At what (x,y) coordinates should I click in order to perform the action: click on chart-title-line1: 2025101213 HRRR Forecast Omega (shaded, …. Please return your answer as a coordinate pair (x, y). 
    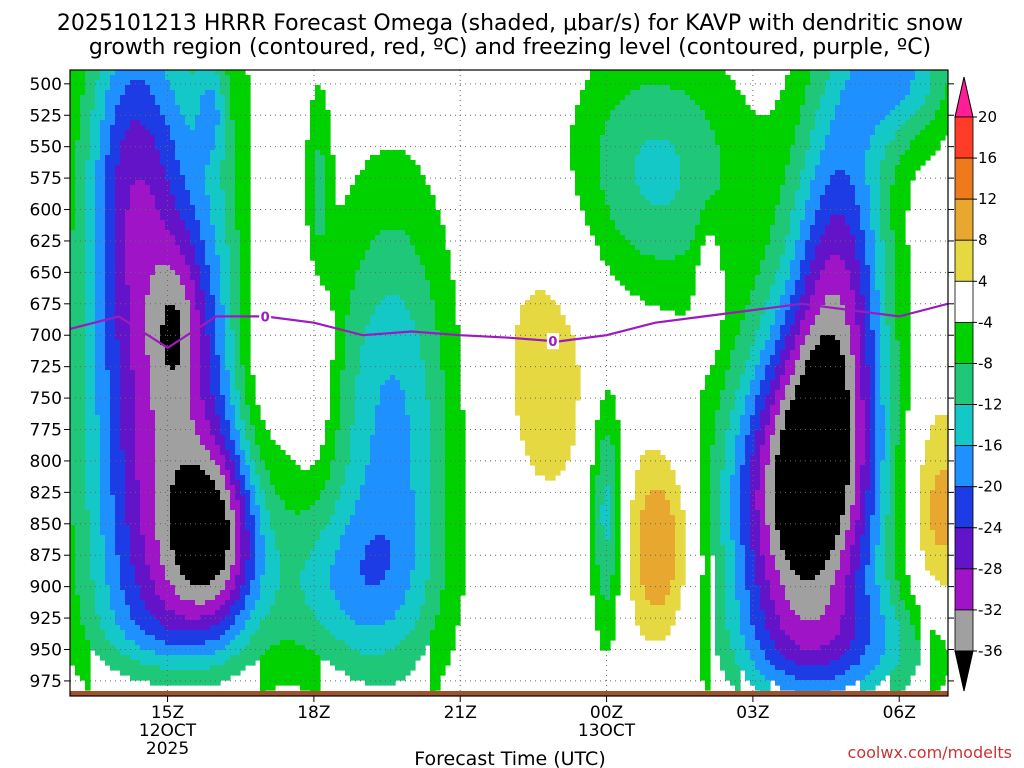
    Looking at the image, I should click on (510, 23).